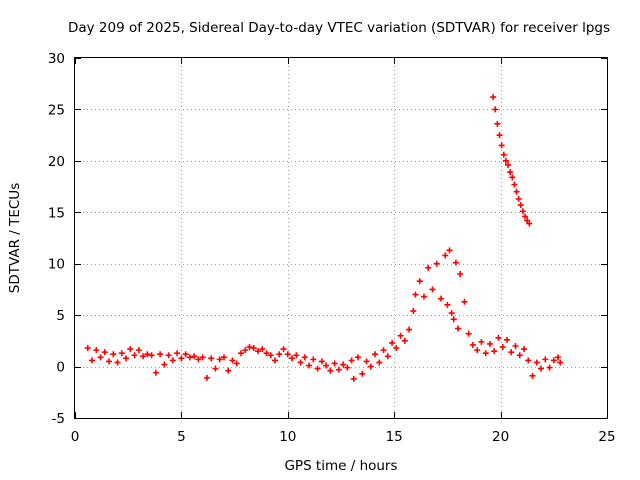 This screenshot has height=480, width=640. I want to click on y-tick-label: 0, so click(60, 368).